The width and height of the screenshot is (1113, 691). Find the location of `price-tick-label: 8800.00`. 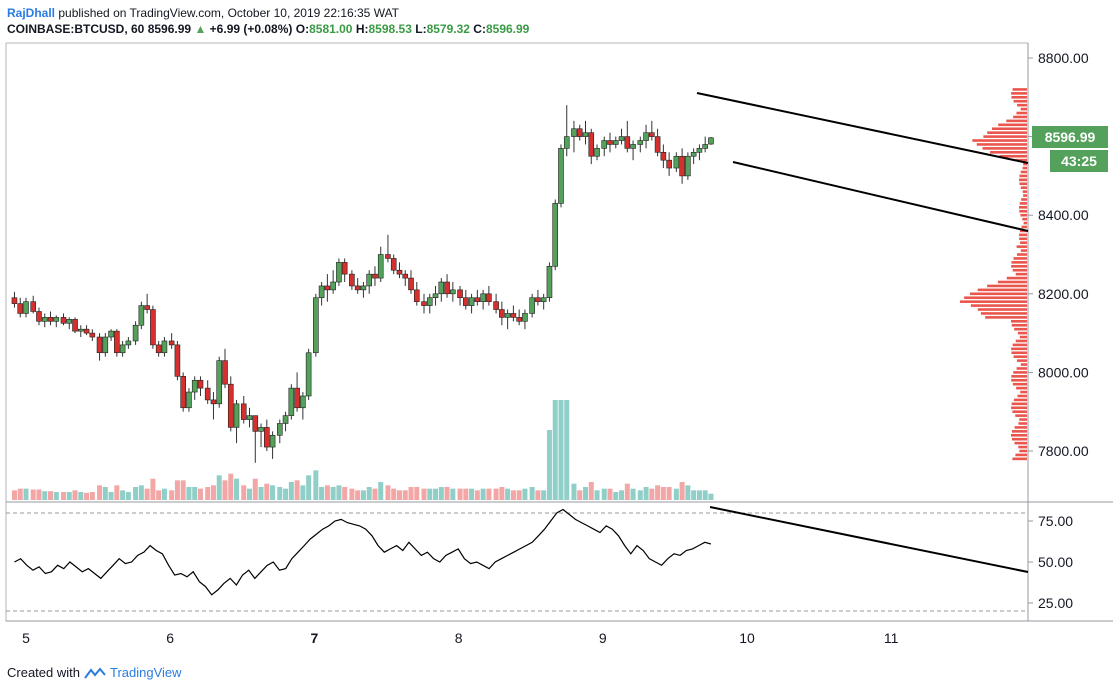

price-tick-label: 8800.00 is located at coordinates (1063, 58).